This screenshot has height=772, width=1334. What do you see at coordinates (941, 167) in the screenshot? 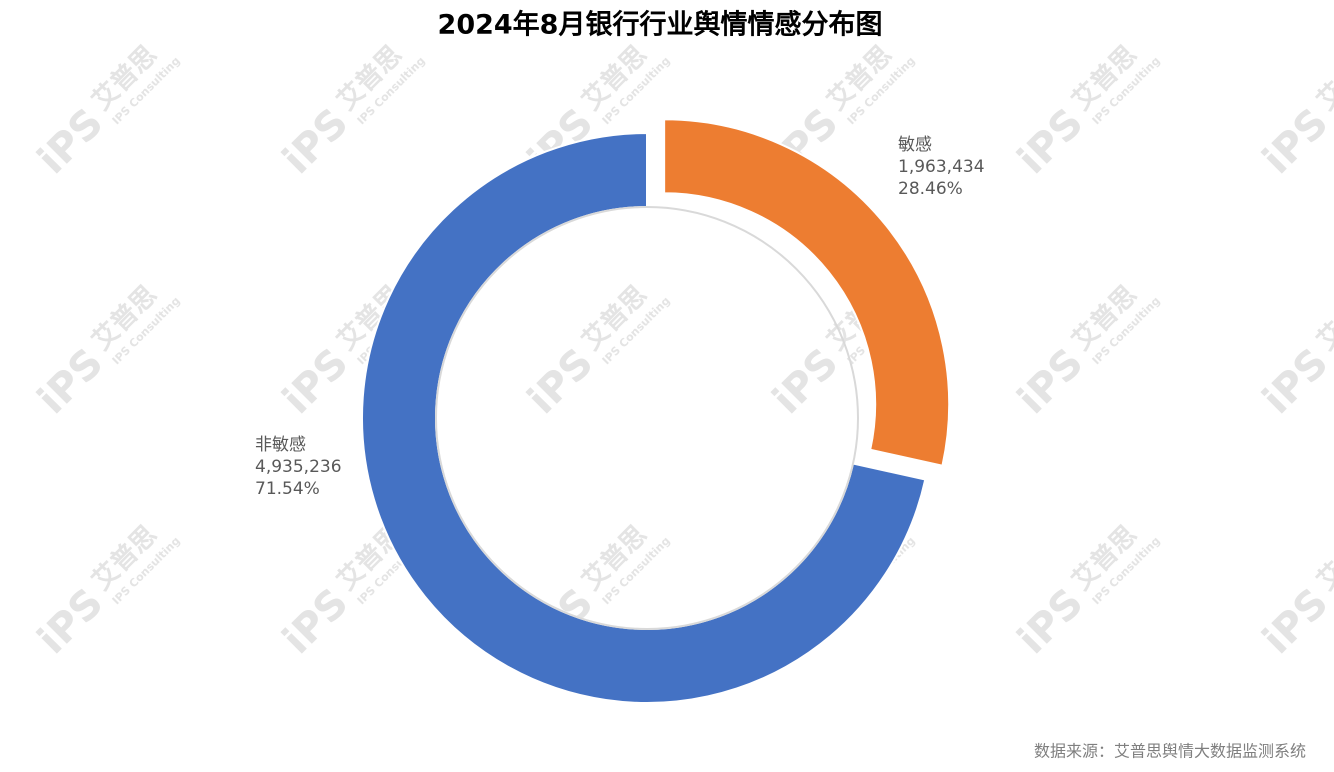
I see `value-label: 1,963,434` at bounding box center [941, 167].